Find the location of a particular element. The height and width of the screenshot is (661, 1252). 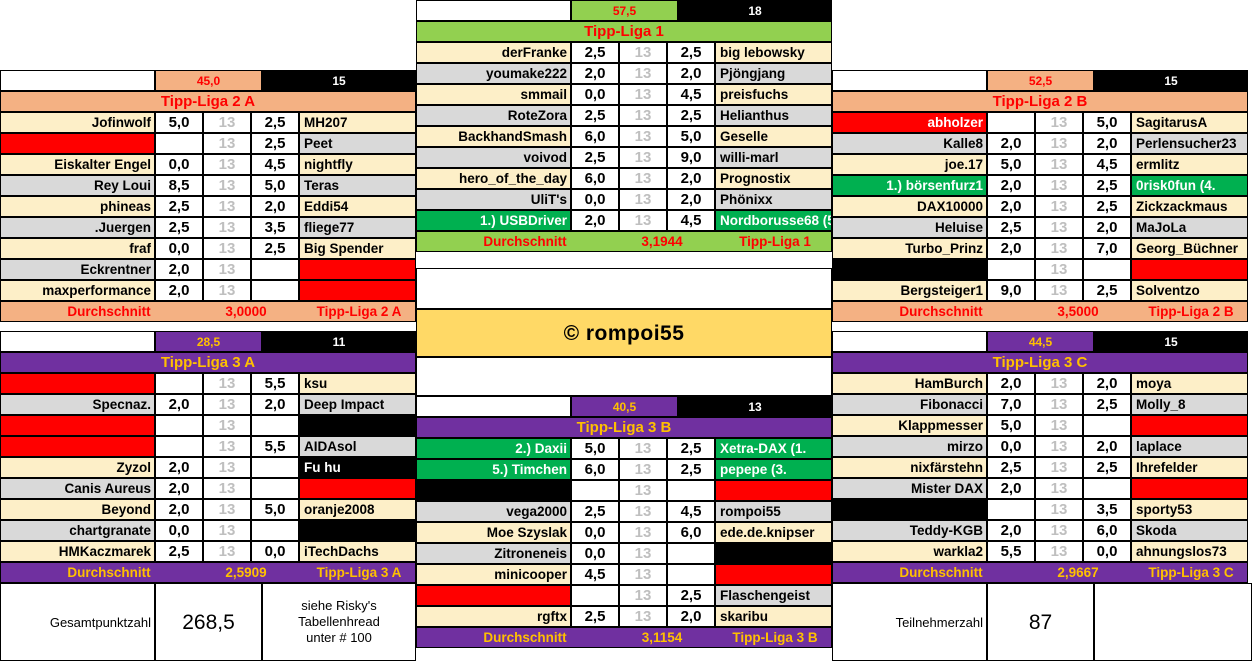

league-points-liga1: 57,5 is located at coordinates (624, 10).